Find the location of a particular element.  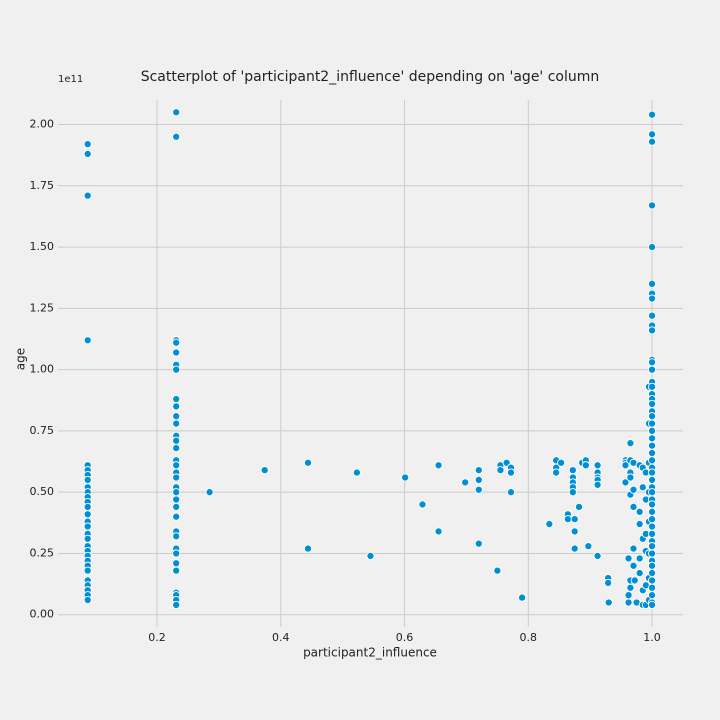

y-tick-label: 1.00 is located at coordinates (42, 369).